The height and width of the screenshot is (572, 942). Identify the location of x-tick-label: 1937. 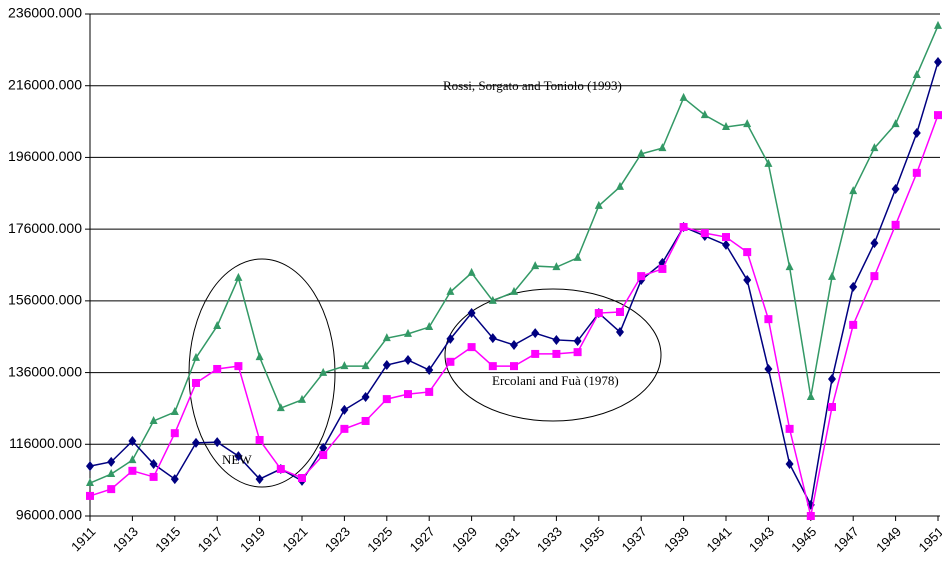
(634, 539).